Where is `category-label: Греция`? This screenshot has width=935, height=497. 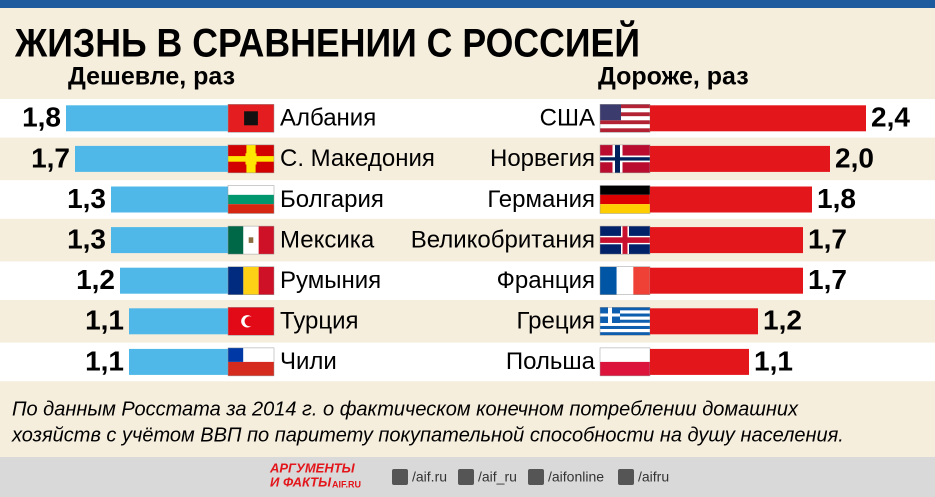
category-label: Греция is located at coordinates (556, 321).